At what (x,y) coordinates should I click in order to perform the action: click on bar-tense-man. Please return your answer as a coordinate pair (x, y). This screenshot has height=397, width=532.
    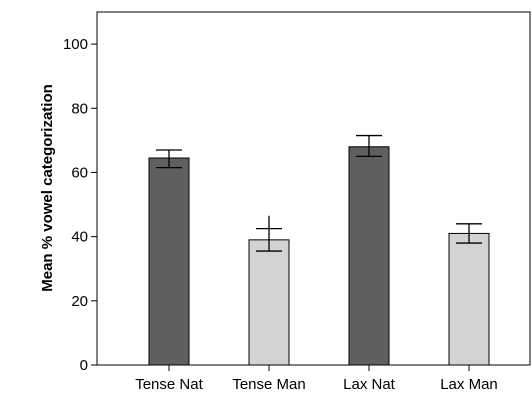
    Looking at the image, I should click on (269, 302).